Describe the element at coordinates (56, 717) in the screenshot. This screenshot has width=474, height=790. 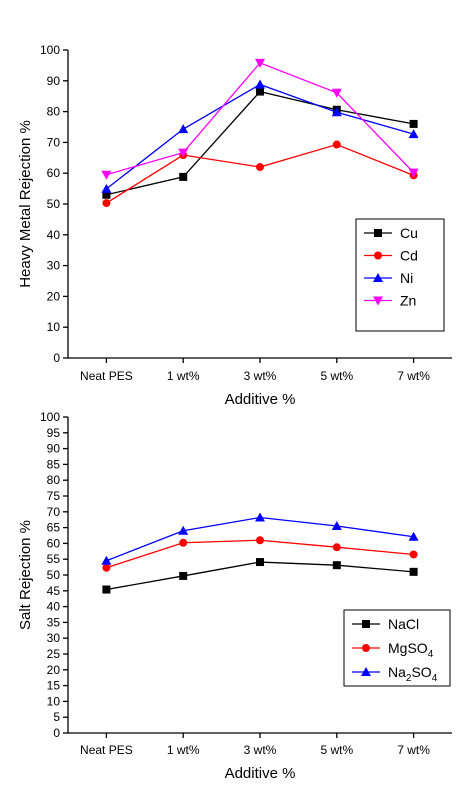
I see `y-tick-label: 5` at that location.